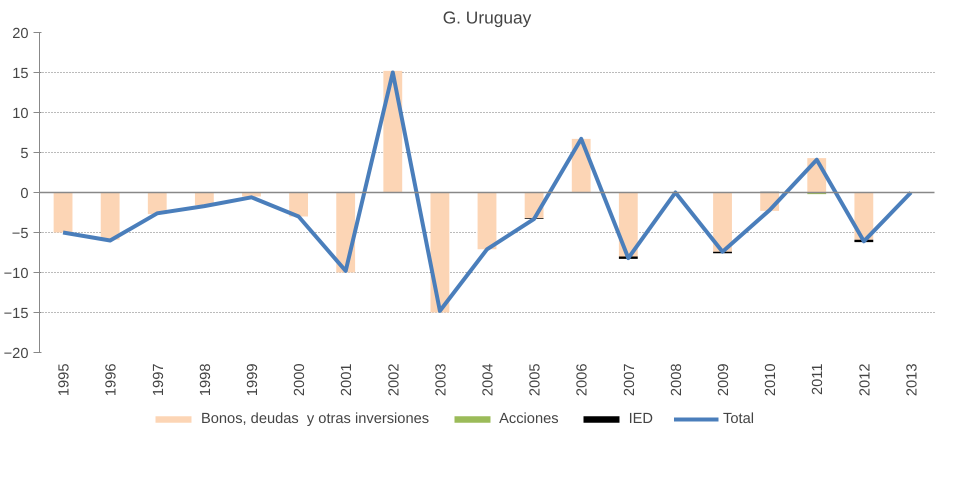  What do you see at coordinates (300, 379) in the screenshot?
I see `x-tick-label: 2000` at bounding box center [300, 379].